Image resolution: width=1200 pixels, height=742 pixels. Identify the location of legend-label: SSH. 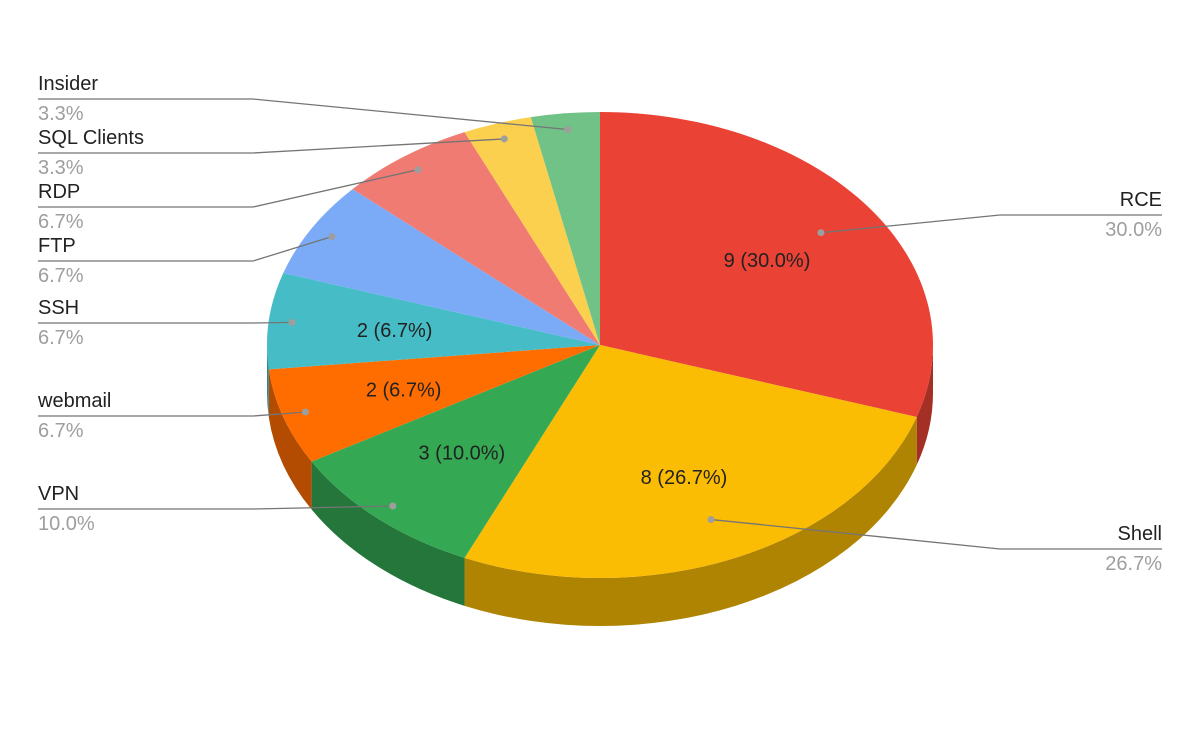
(58, 308).